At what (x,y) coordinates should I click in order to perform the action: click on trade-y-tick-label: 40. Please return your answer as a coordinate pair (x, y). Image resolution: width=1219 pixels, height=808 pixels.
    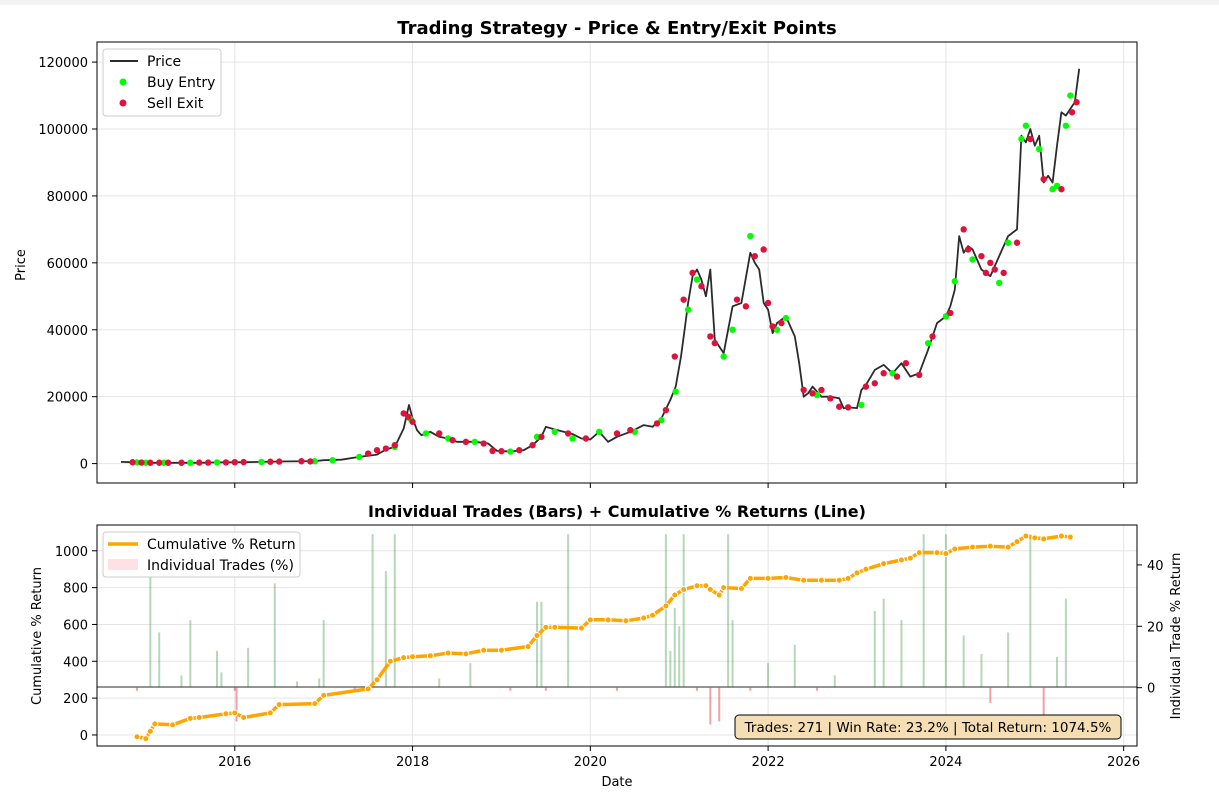
    Looking at the image, I should click on (1155, 566).